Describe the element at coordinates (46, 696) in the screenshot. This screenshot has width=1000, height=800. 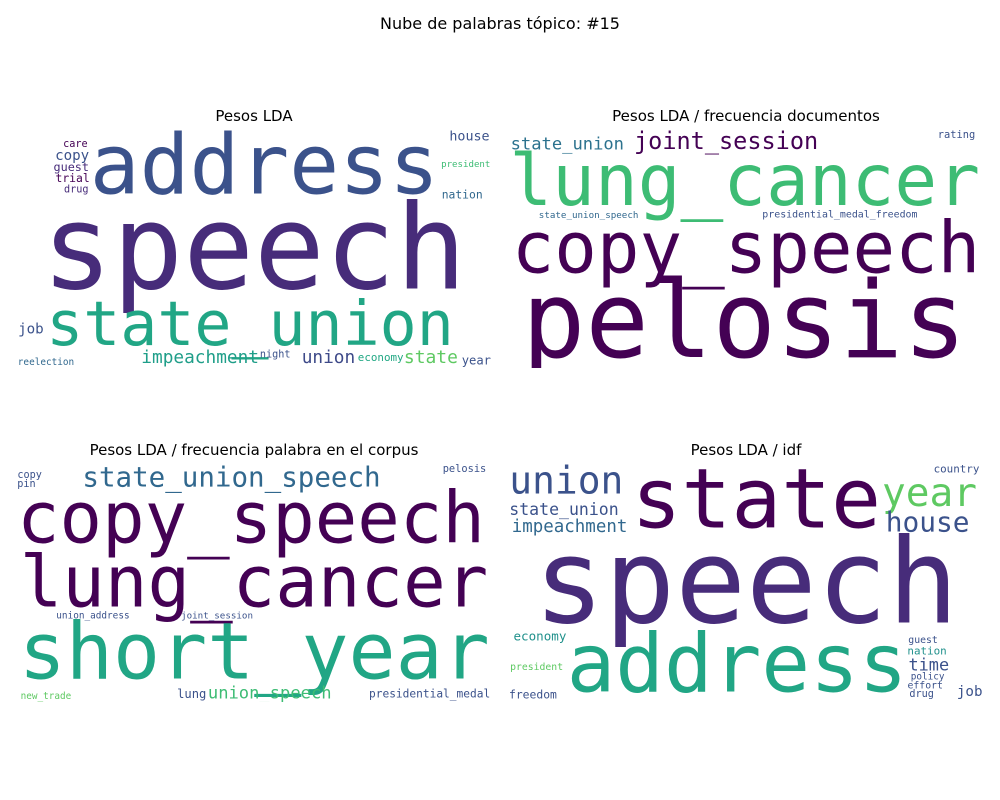
I see `cloud-word: new_trade` at that location.